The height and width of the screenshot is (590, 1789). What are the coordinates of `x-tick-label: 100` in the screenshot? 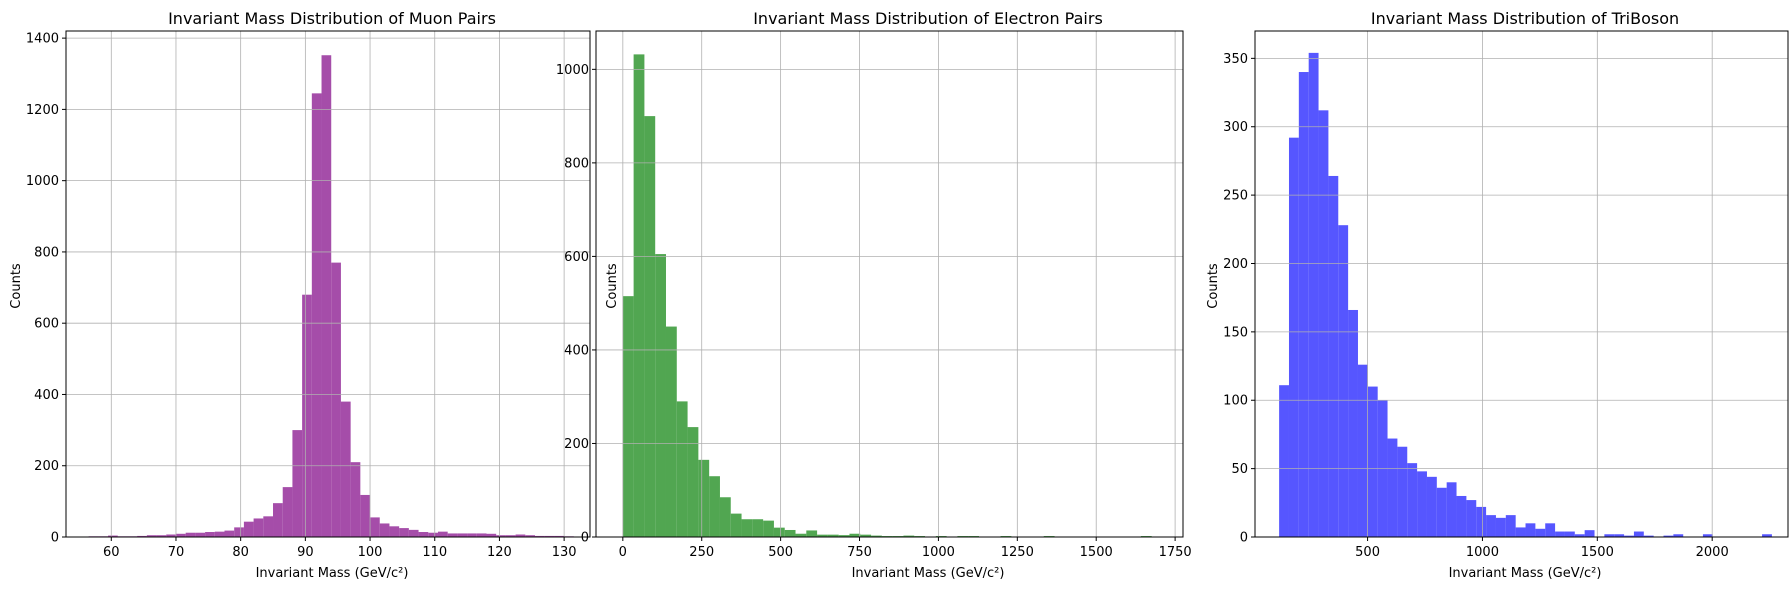 It's located at (370, 552).